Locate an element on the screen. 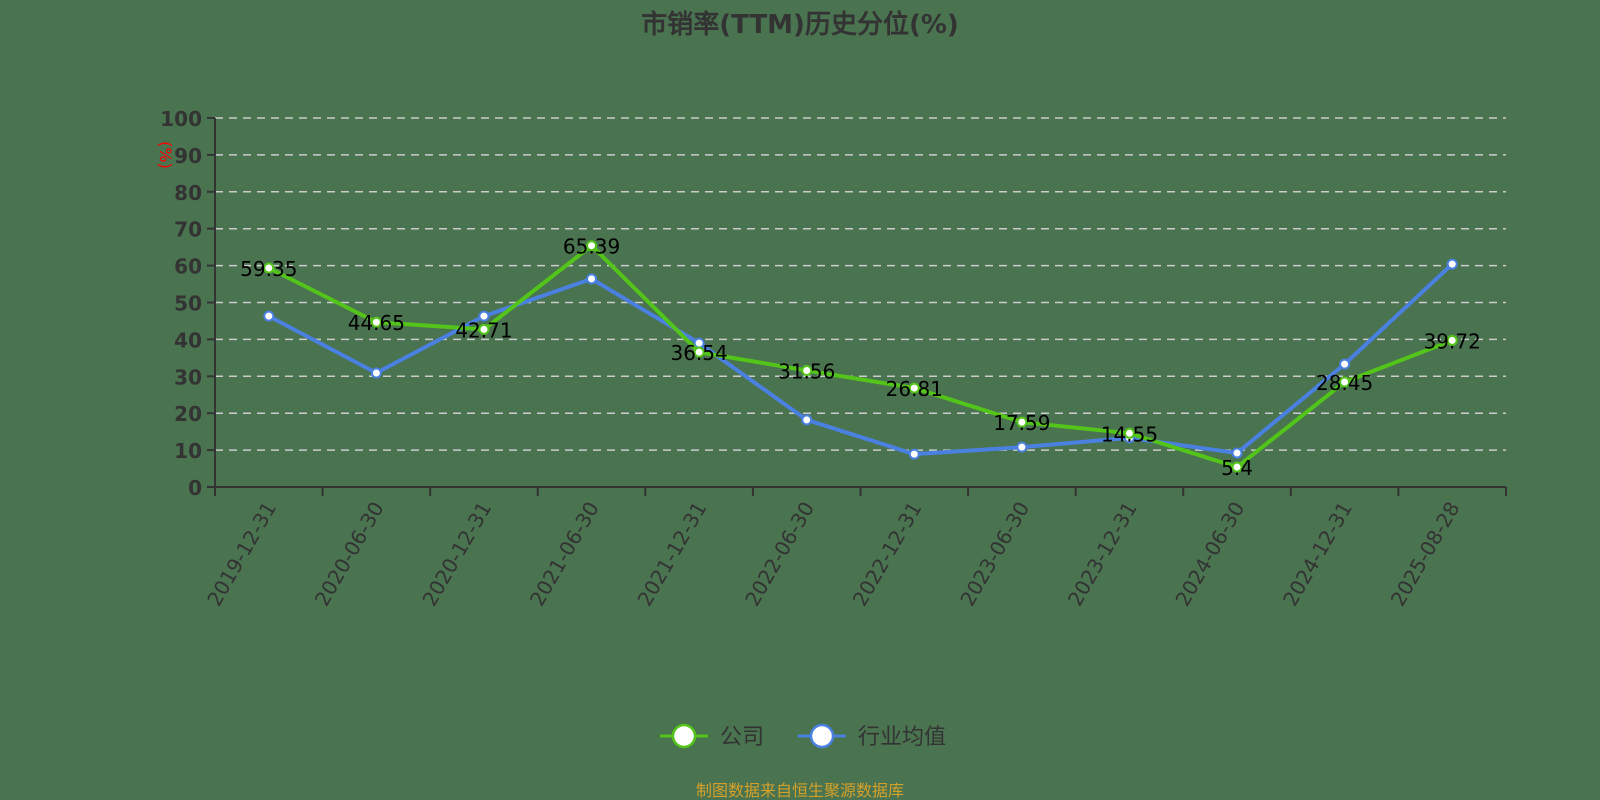 The width and height of the screenshot is (1600, 800). x-tick-label: 2023-12-31 is located at coordinates (1102, 554).